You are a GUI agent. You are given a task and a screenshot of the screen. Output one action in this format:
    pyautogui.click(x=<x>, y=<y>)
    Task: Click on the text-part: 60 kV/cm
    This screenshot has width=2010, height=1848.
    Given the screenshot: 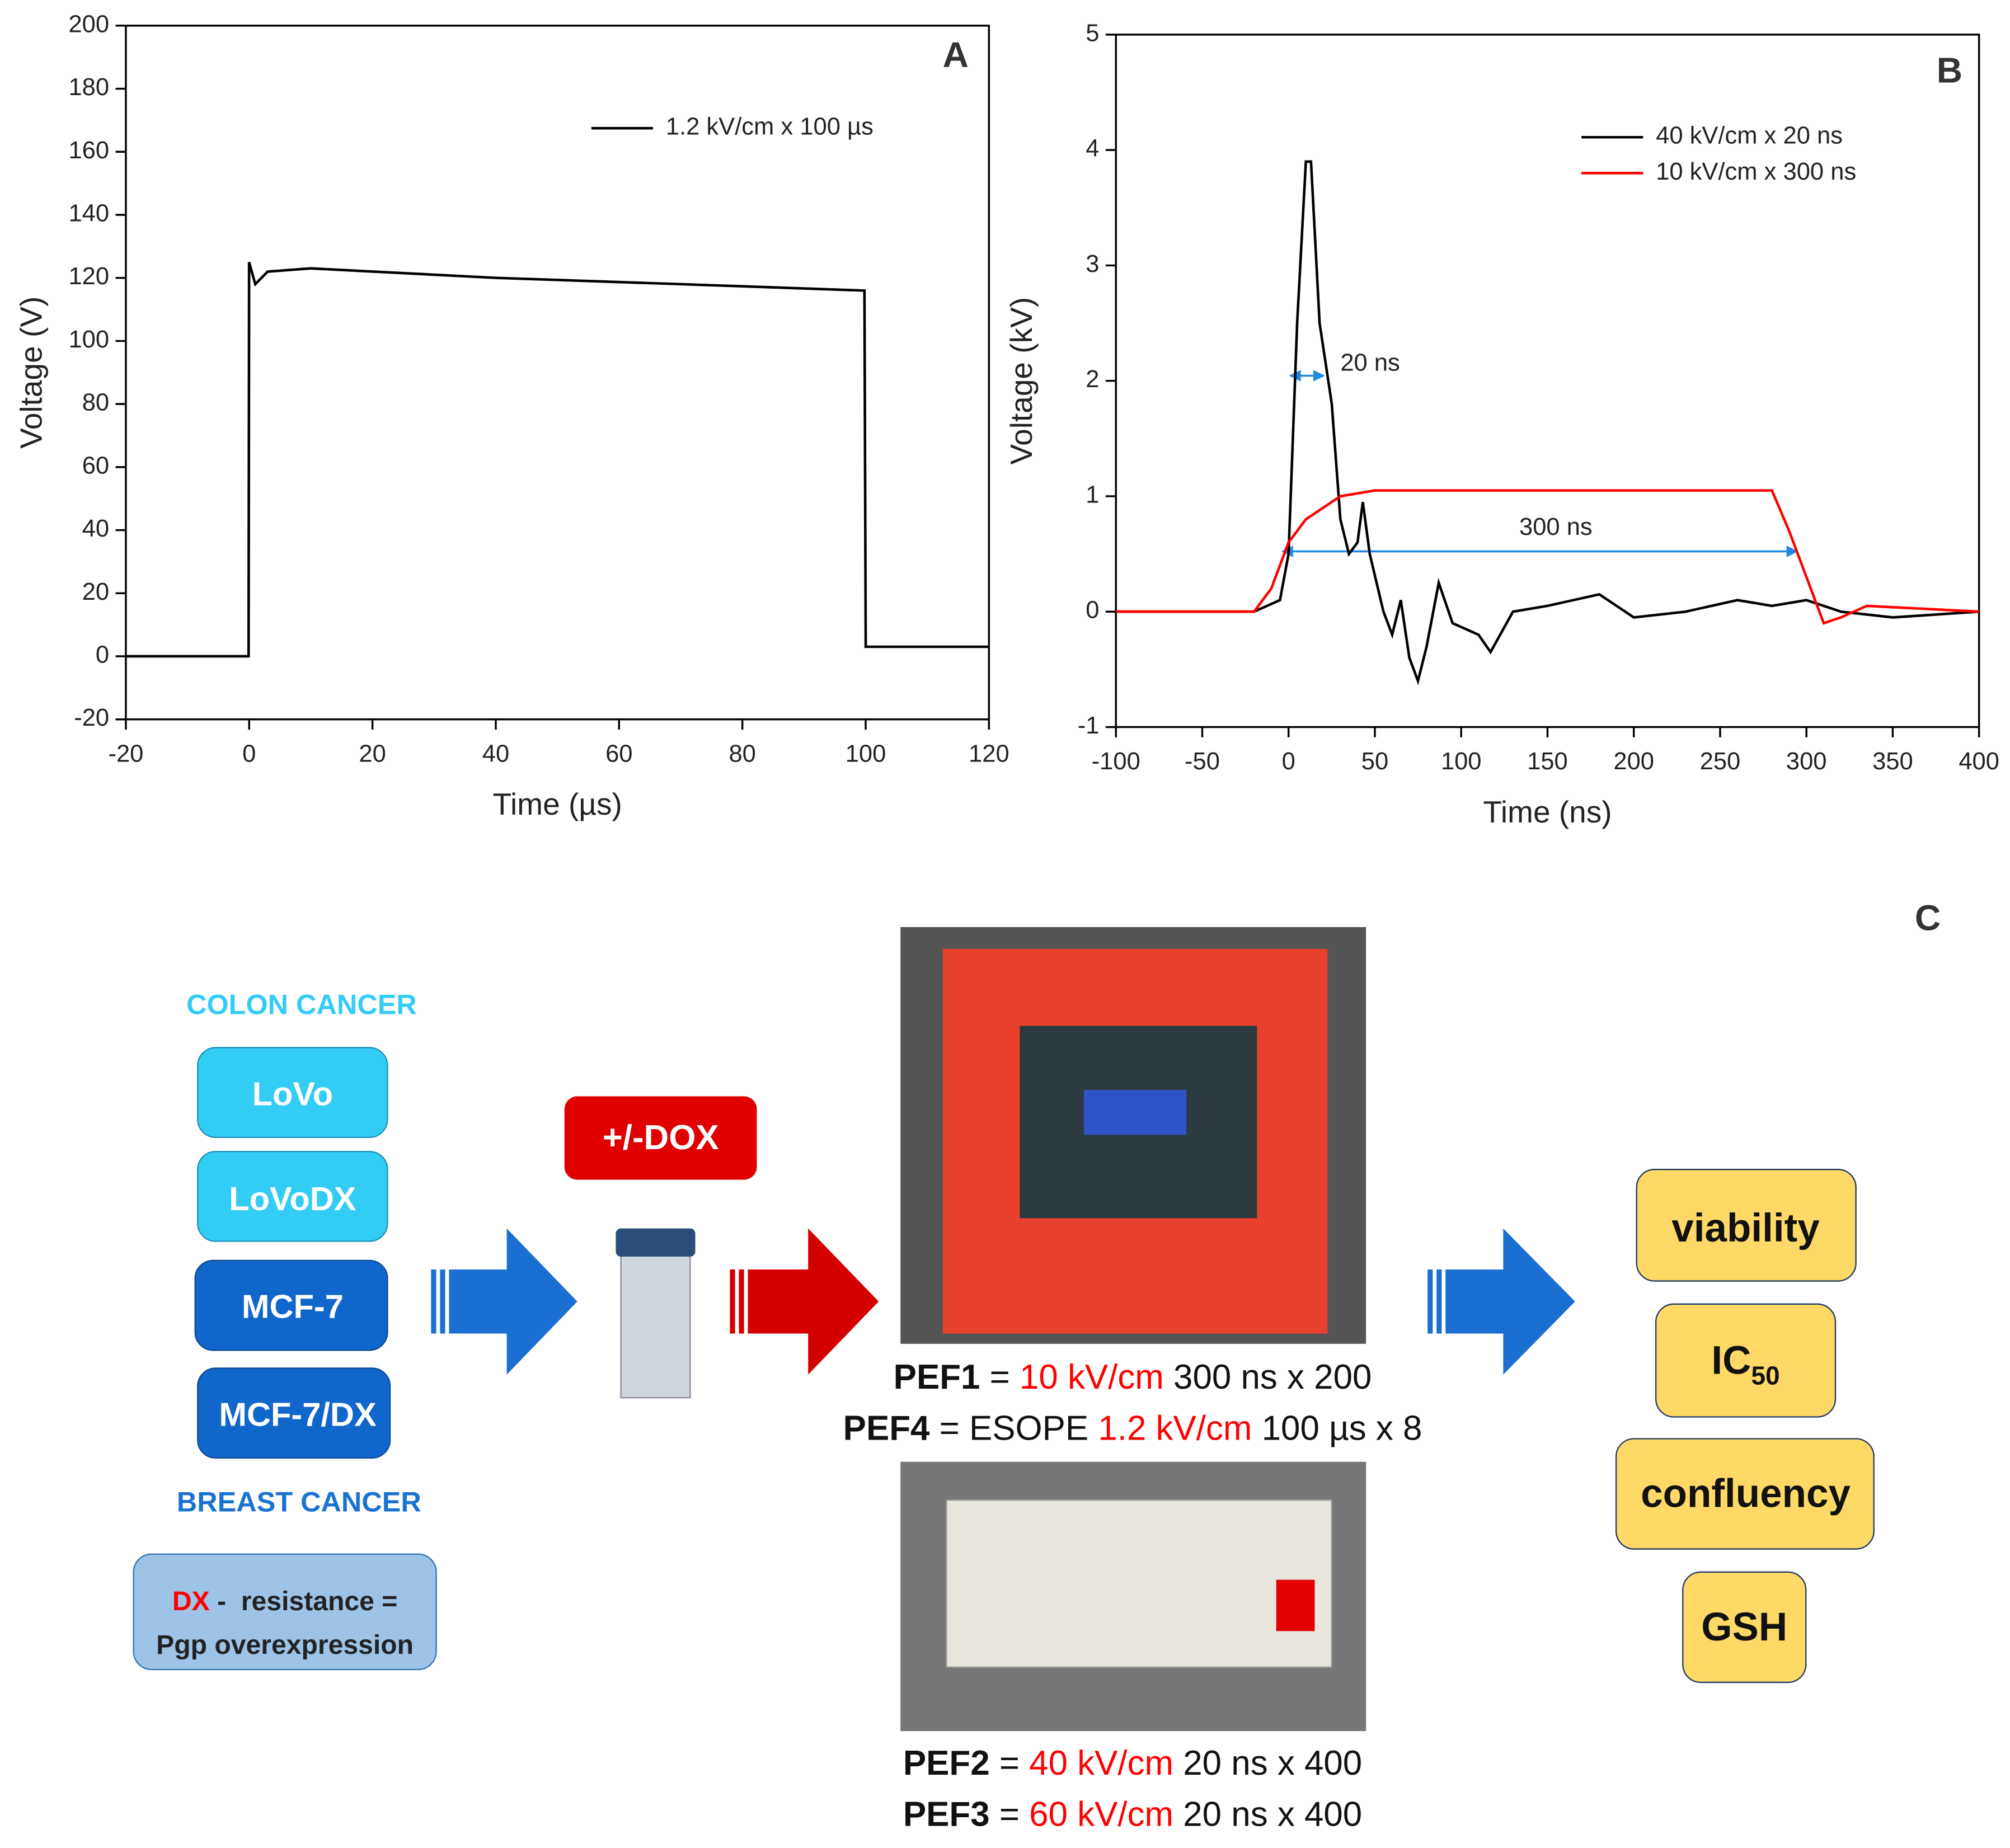 What is the action you would take?
    pyautogui.click(x=1101, y=1815)
    